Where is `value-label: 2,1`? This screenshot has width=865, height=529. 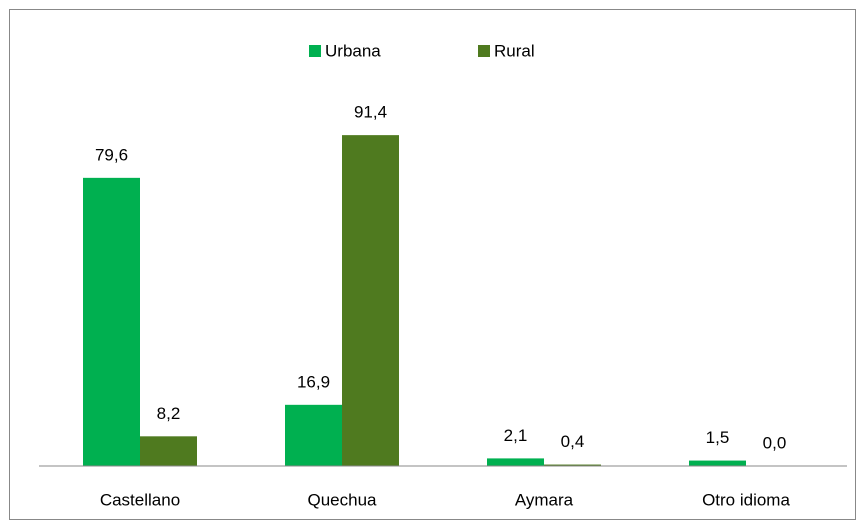 value-label: 2,1 is located at coordinates (516, 435).